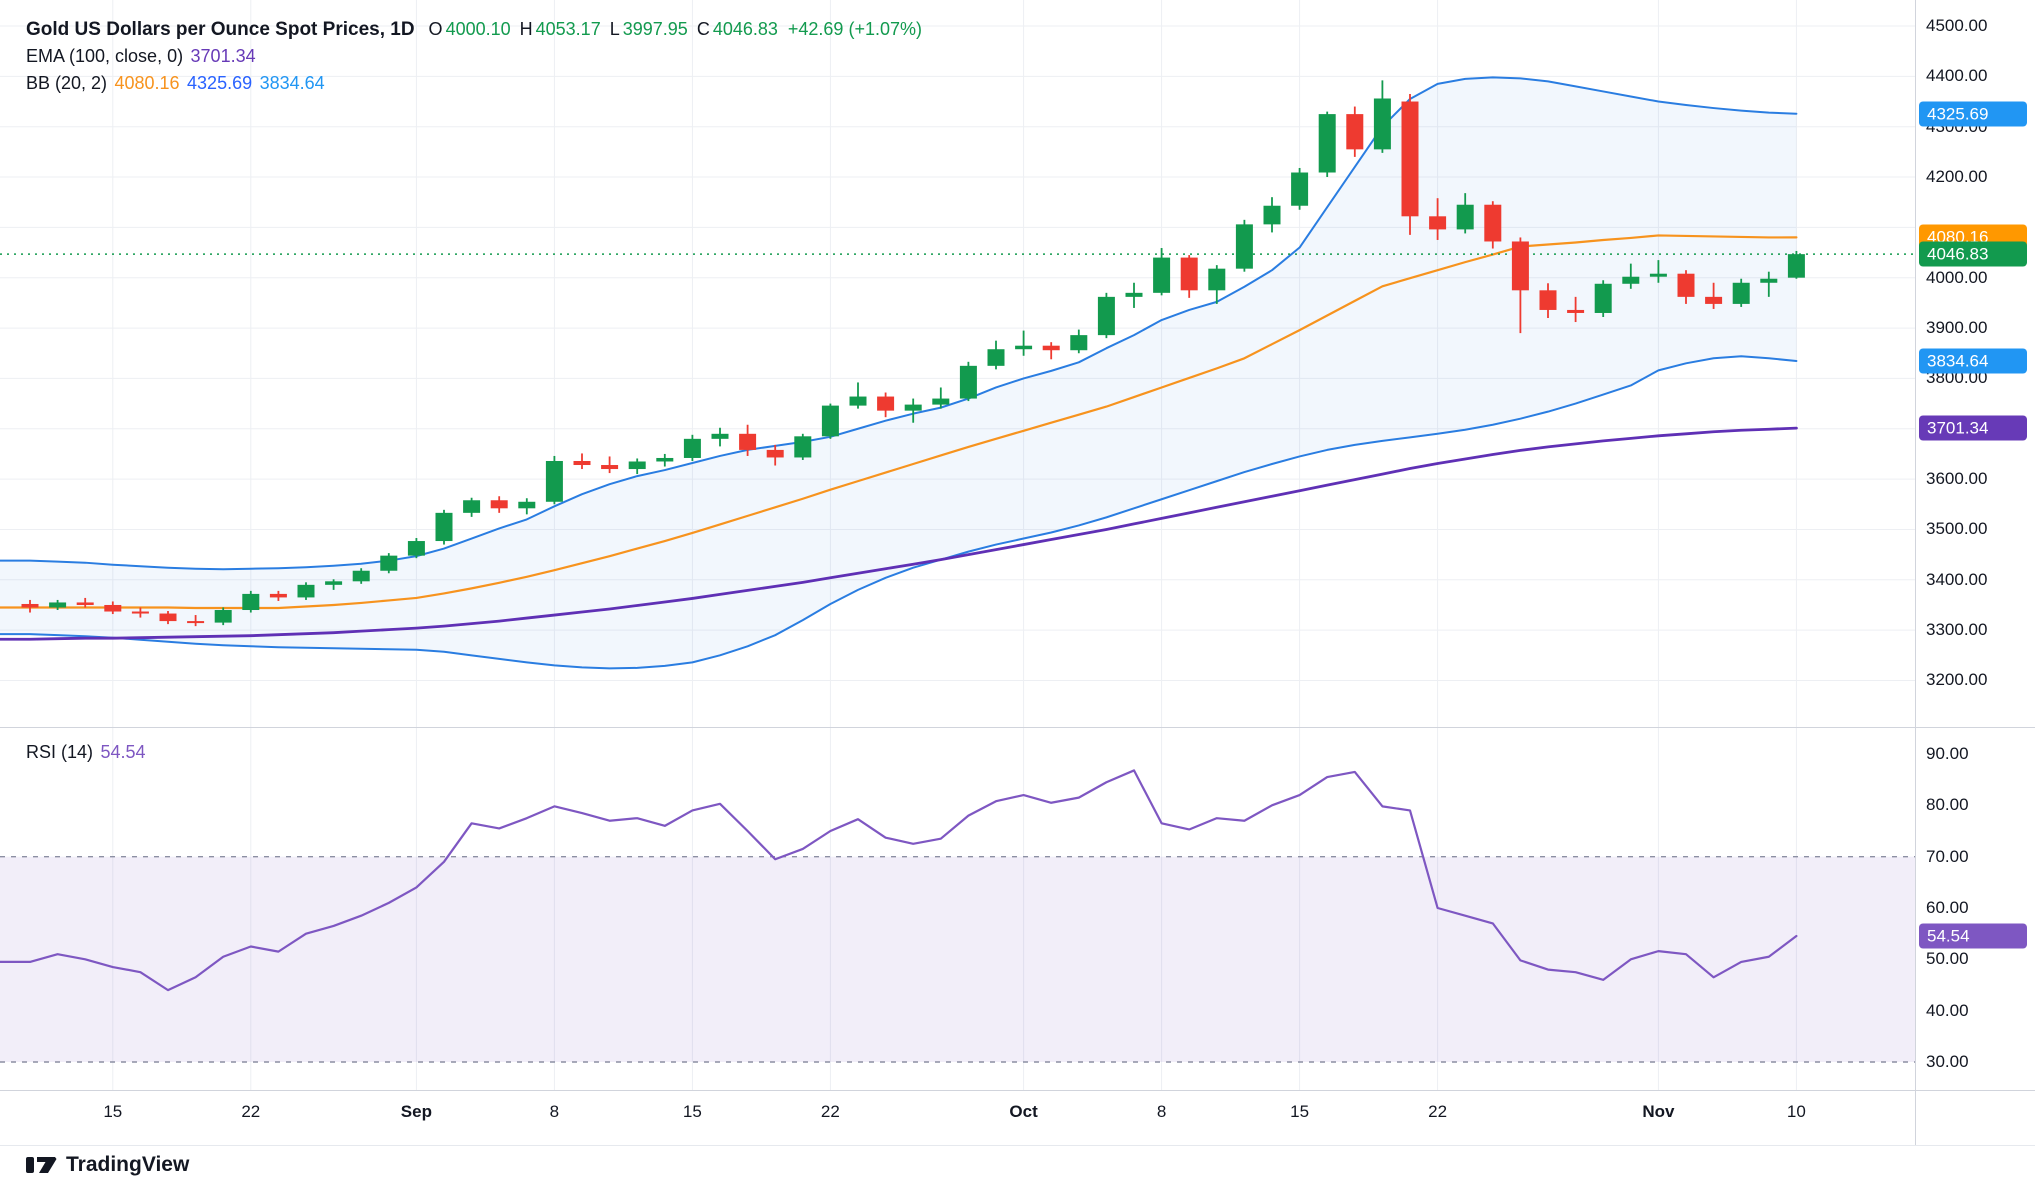 The image size is (2035, 1191). Describe the element at coordinates (1957, 177) in the screenshot. I see `price-tick-label: 4200.00` at that location.